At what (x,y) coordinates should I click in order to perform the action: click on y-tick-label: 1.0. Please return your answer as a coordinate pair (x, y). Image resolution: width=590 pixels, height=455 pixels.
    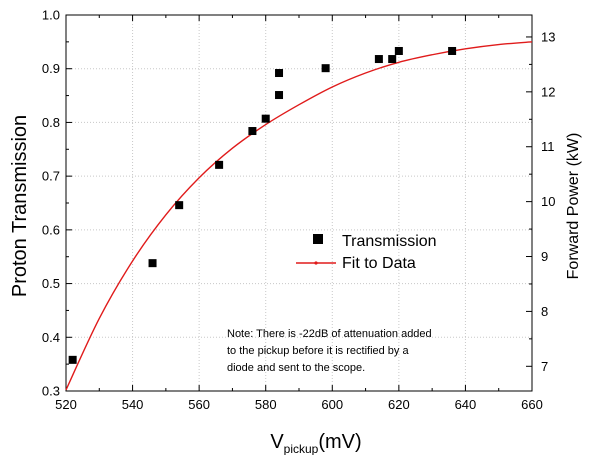
    Looking at the image, I should click on (51, 15).